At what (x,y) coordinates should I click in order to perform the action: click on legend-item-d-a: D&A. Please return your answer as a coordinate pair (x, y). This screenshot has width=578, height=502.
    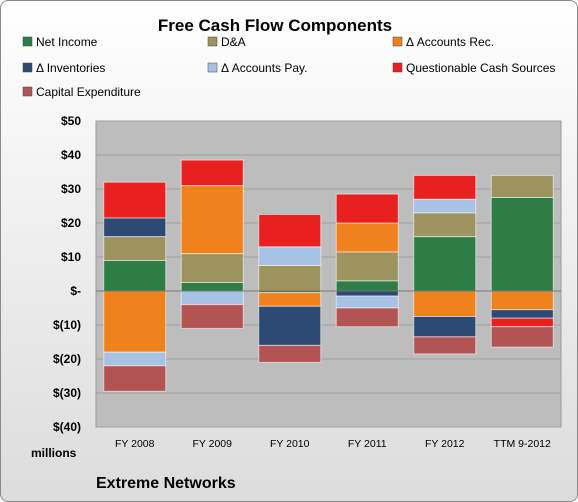
    Looking at the image, I should click on (226, 42).